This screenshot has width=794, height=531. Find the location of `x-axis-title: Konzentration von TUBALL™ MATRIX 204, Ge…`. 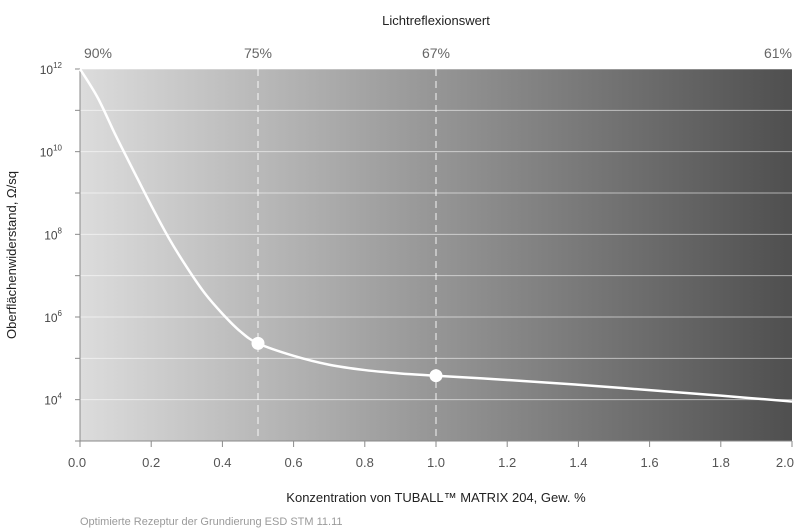

x-axis-title: Konzentration von TUBALL™ MATRIX 204, Ge… is located at coordinates (436, 497).